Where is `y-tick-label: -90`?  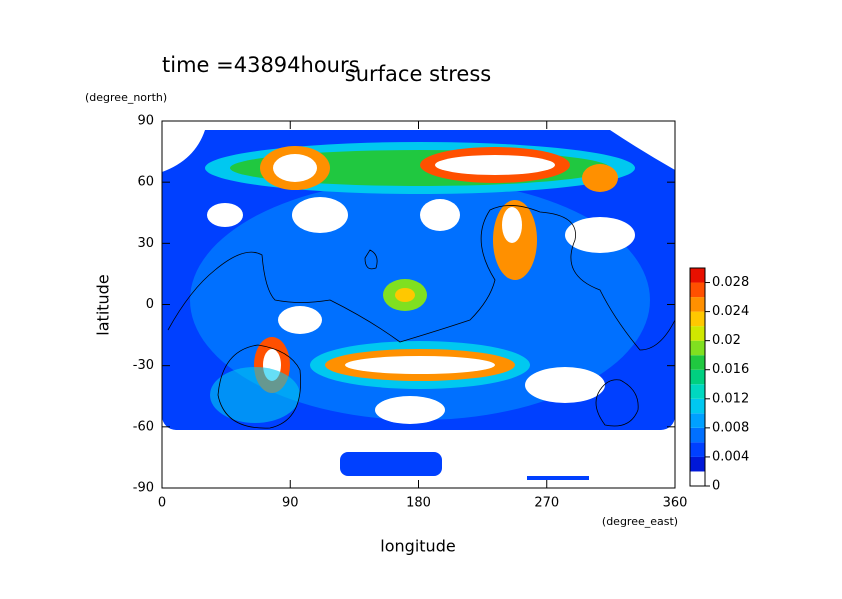
y-tick-label: -90 is located at coordinates (143, 488).